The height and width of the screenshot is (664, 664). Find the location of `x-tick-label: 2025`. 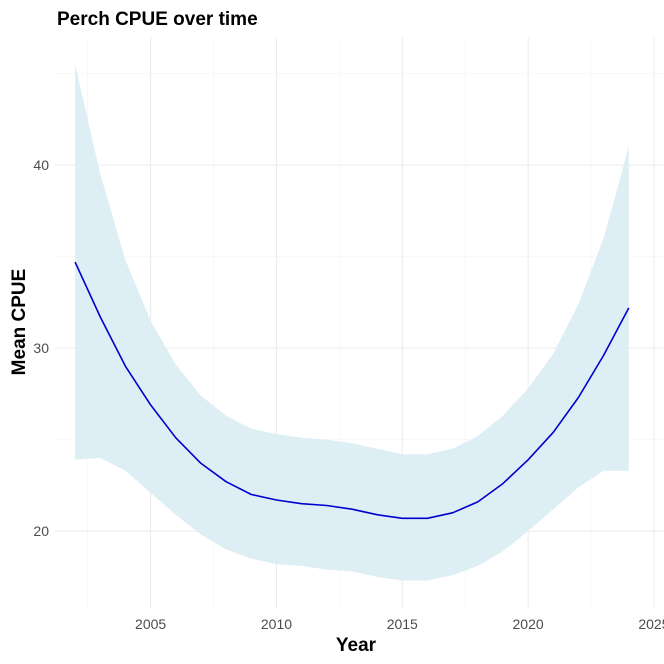

x-tick-label: 2025 is located at coordinates (651, 624).